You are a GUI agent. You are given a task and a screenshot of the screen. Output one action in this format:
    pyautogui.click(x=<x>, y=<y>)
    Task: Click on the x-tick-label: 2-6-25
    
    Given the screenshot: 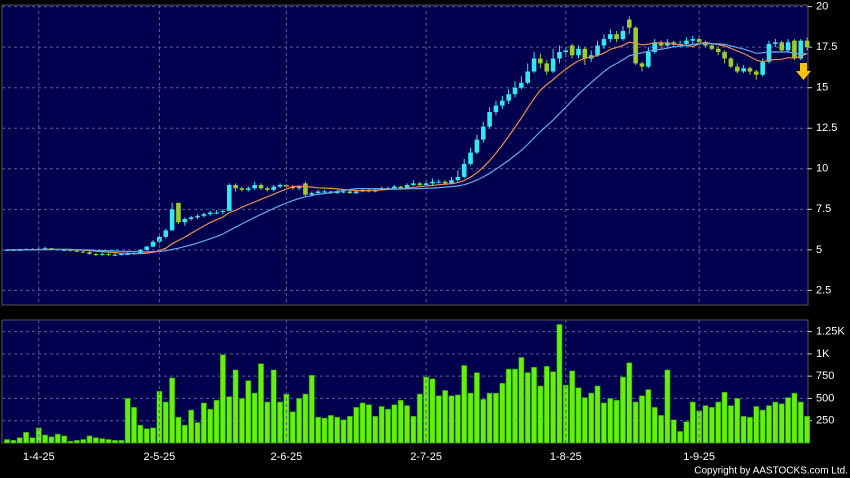 What is the action you would take?
    pyautogui.click(x=287, y=457)
    